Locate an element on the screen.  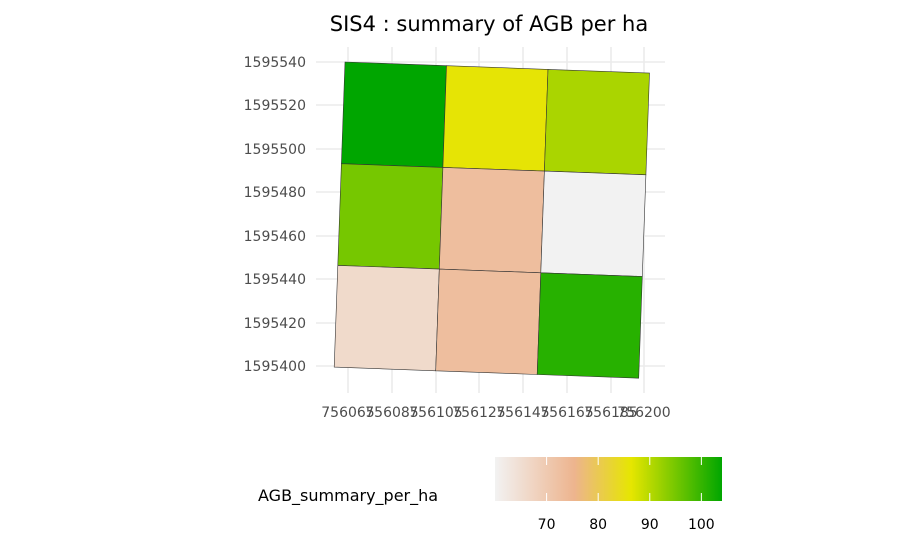
legend-tick-label: 80 is located at coordinates (598, 525).